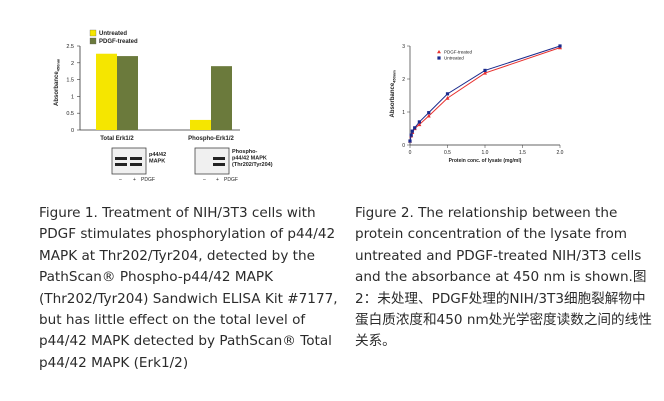  I want to click on blot-phospho-lane-caption: PDGF, so click(231, 180).